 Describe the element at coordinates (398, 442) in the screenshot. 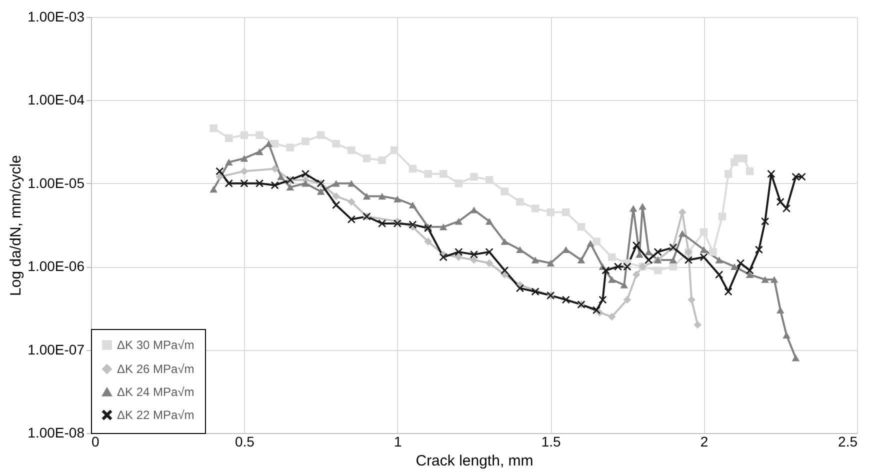

I see `x-tick-label: 1` at that location.